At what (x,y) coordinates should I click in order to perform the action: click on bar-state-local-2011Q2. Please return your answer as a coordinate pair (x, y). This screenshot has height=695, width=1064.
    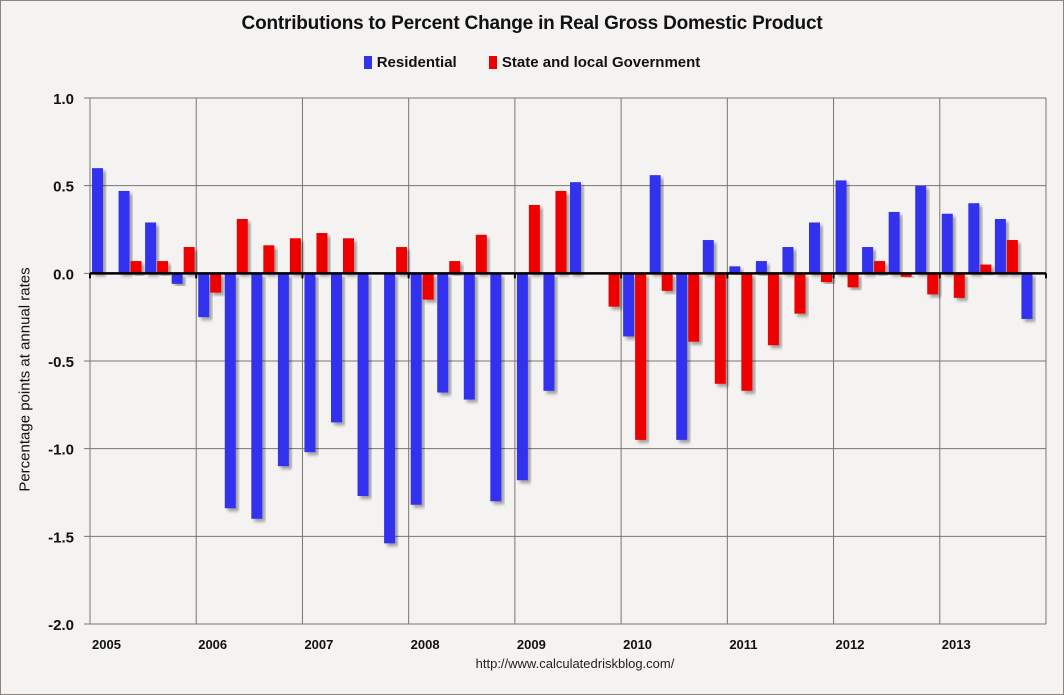
    Looking at the image, I should click on (773, 309).